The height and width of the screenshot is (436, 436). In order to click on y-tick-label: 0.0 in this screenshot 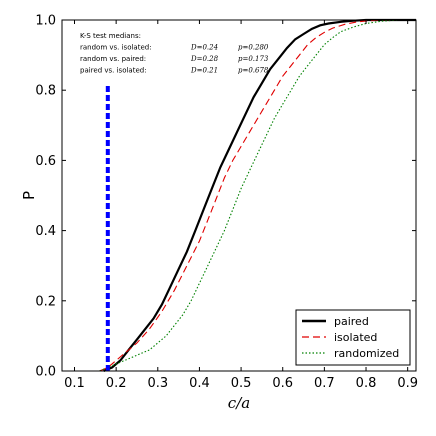, I will do `click(45, 372)`.